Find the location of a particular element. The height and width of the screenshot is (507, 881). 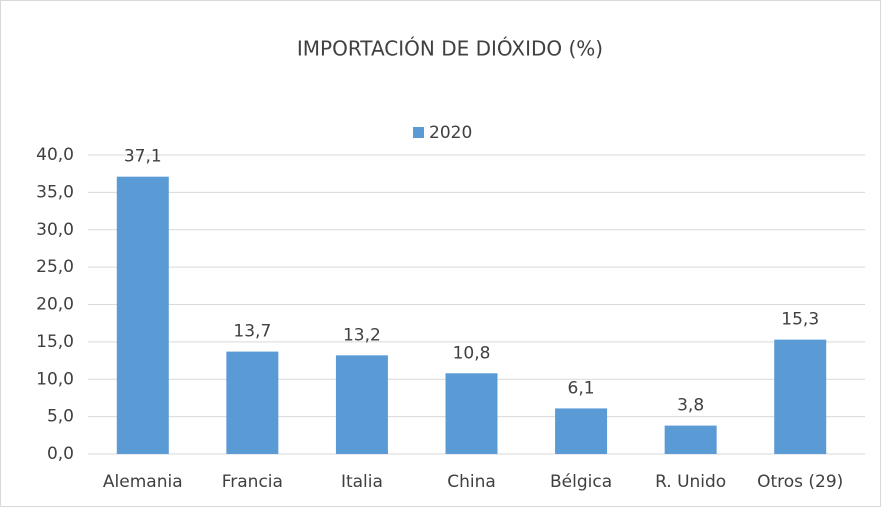

x-tick-label: China is located at coordinates (471, 482).